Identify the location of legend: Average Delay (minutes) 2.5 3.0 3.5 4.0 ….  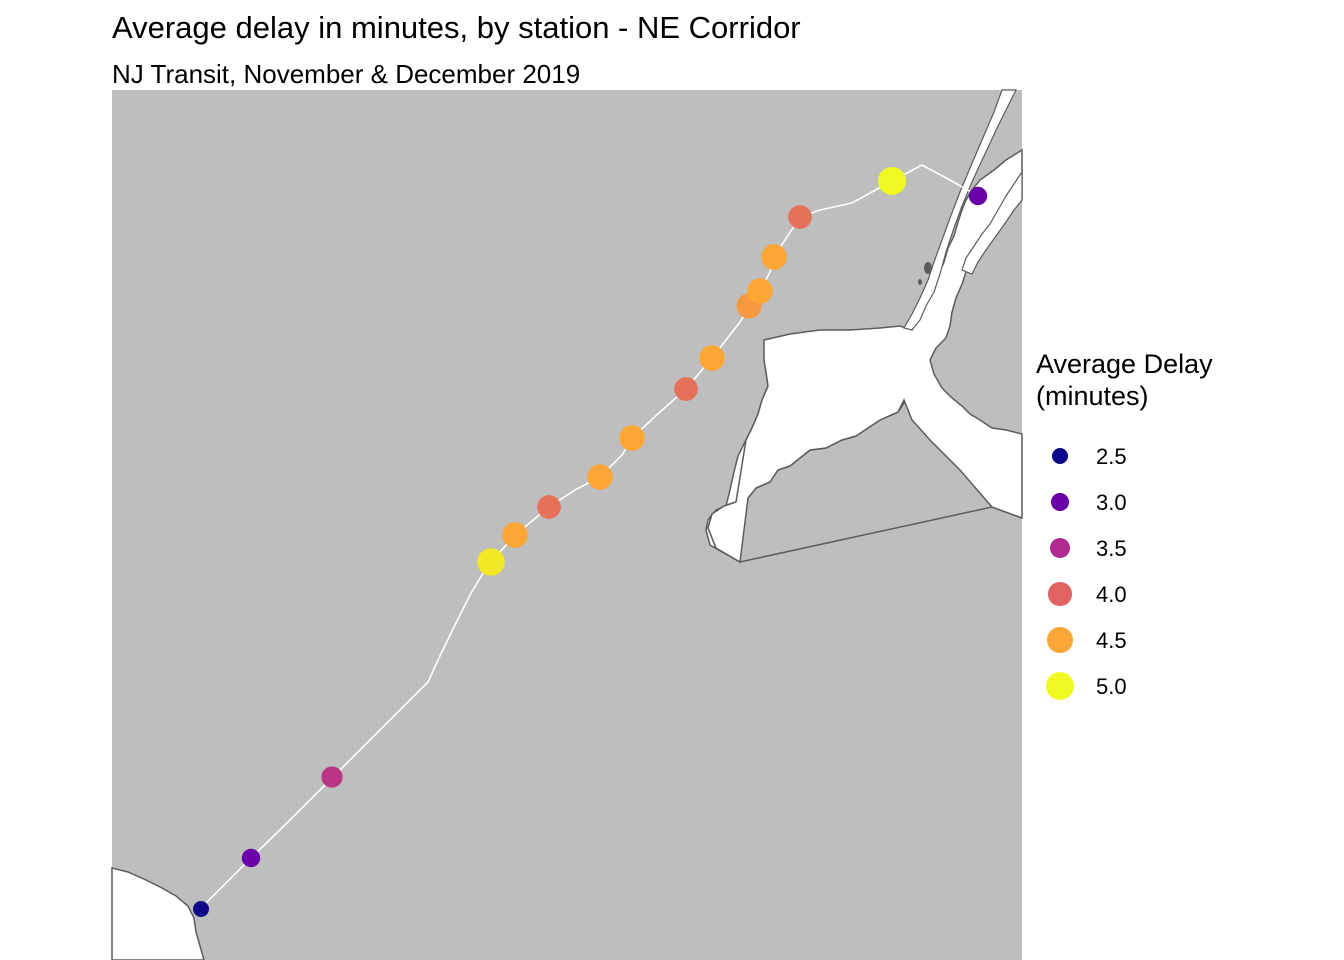
(1124, 529).